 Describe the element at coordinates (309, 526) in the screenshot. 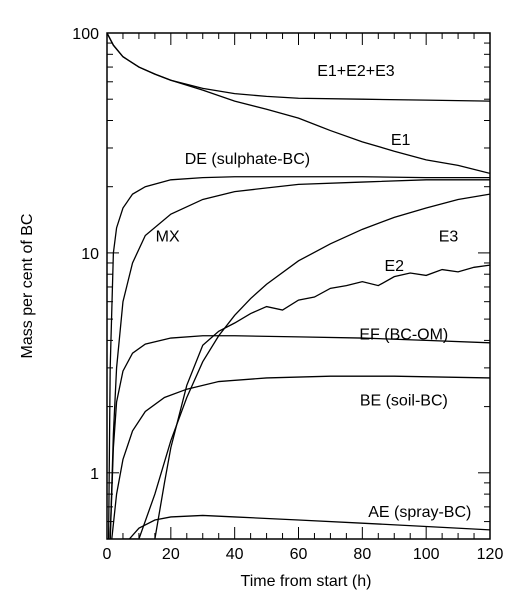

I see `series-line-ae-spray-bc` at that location.